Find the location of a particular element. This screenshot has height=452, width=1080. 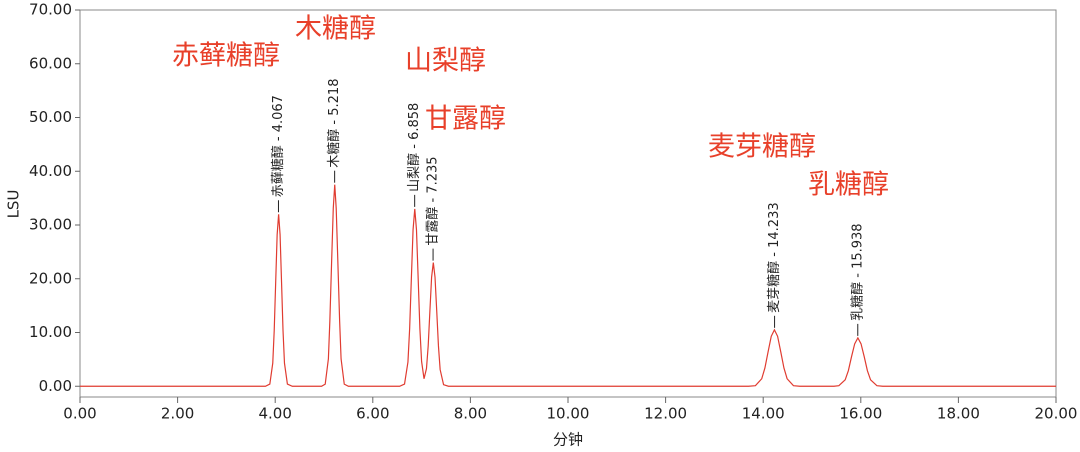

peak-label: 赤藓糖醇 - 4.067 is located at coordinates (278, 146).